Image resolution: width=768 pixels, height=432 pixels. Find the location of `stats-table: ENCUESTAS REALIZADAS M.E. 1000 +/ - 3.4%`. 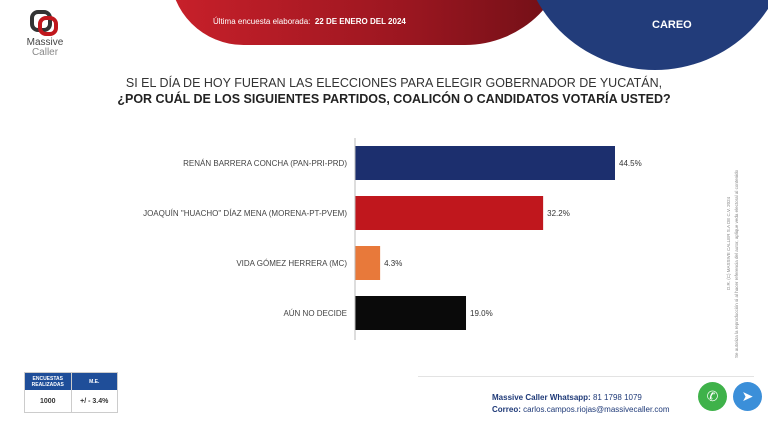

stats-table: ENCUESTAS REALIZADAS M.E. 1000 +/ - 3.4% is located at coordinates (71, 392).